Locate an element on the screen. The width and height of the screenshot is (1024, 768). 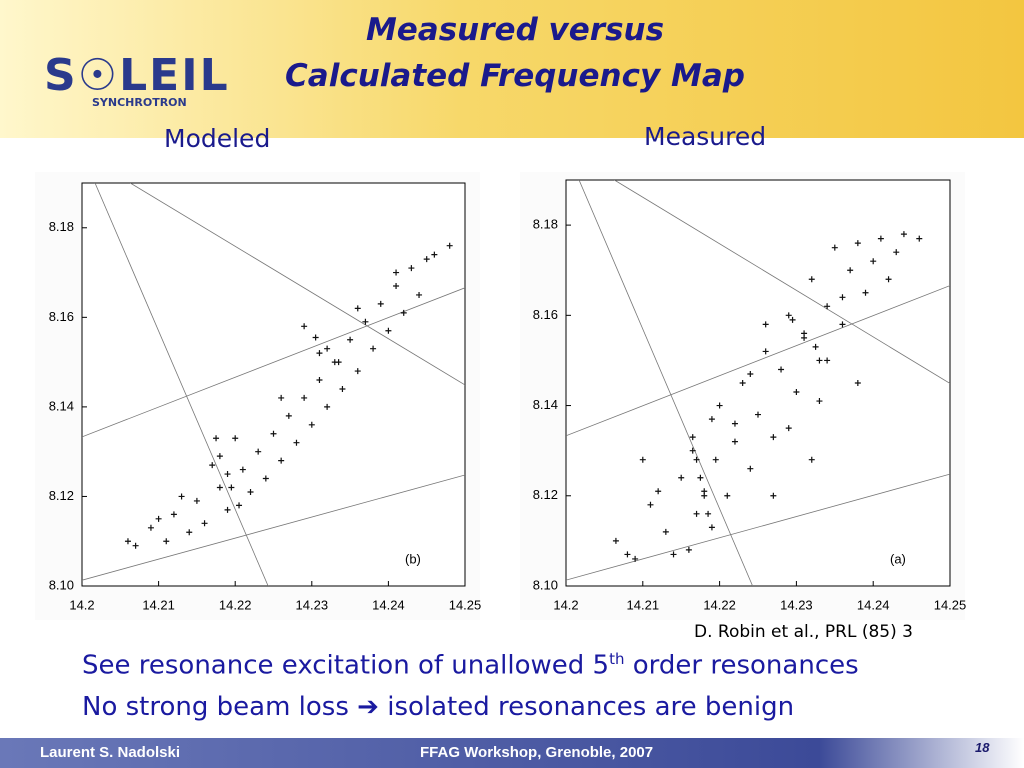
y-tick-label: 8.16 is located at coordinates (61, 316).